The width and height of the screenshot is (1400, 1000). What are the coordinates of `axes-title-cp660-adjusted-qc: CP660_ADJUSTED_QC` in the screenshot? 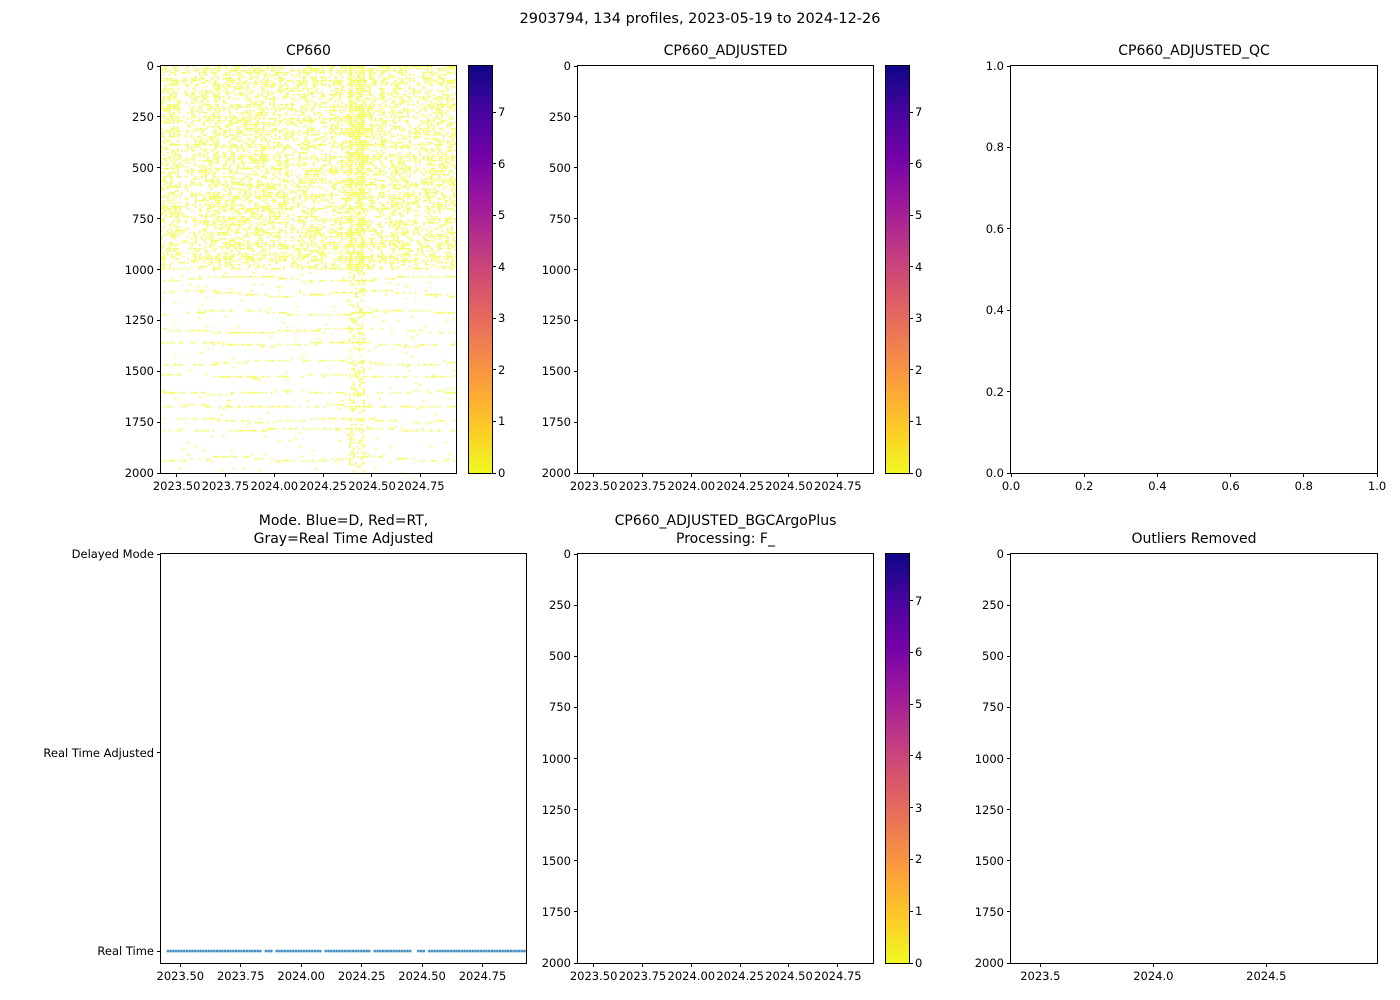 It's located at (1194, 50).